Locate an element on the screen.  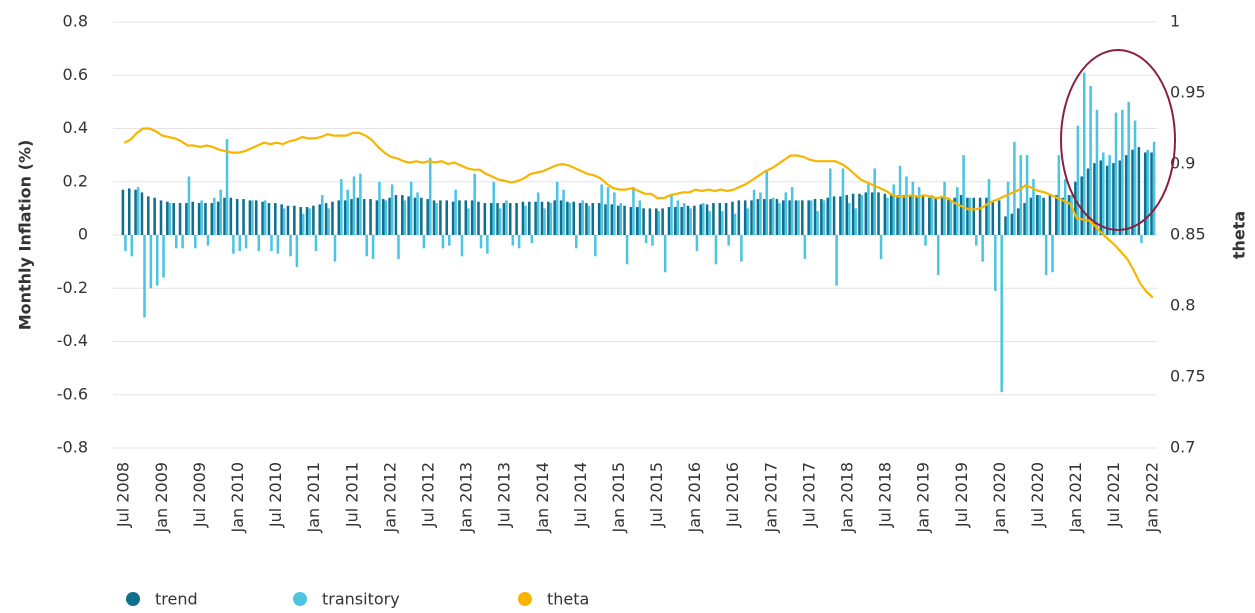
y-tick-label: 0.2 is located at coordinates (75, 180).